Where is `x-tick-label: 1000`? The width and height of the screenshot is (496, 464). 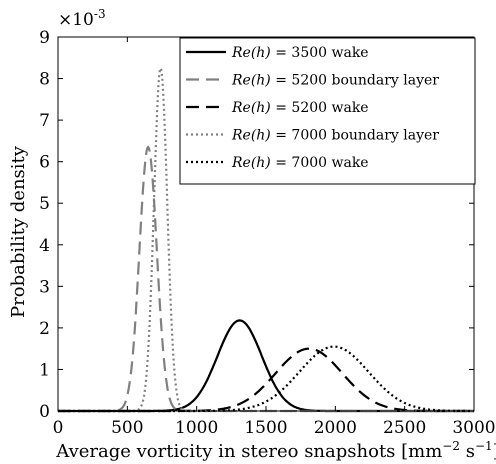 x-tick-label: 1000 is located at coordinates (196, 428).